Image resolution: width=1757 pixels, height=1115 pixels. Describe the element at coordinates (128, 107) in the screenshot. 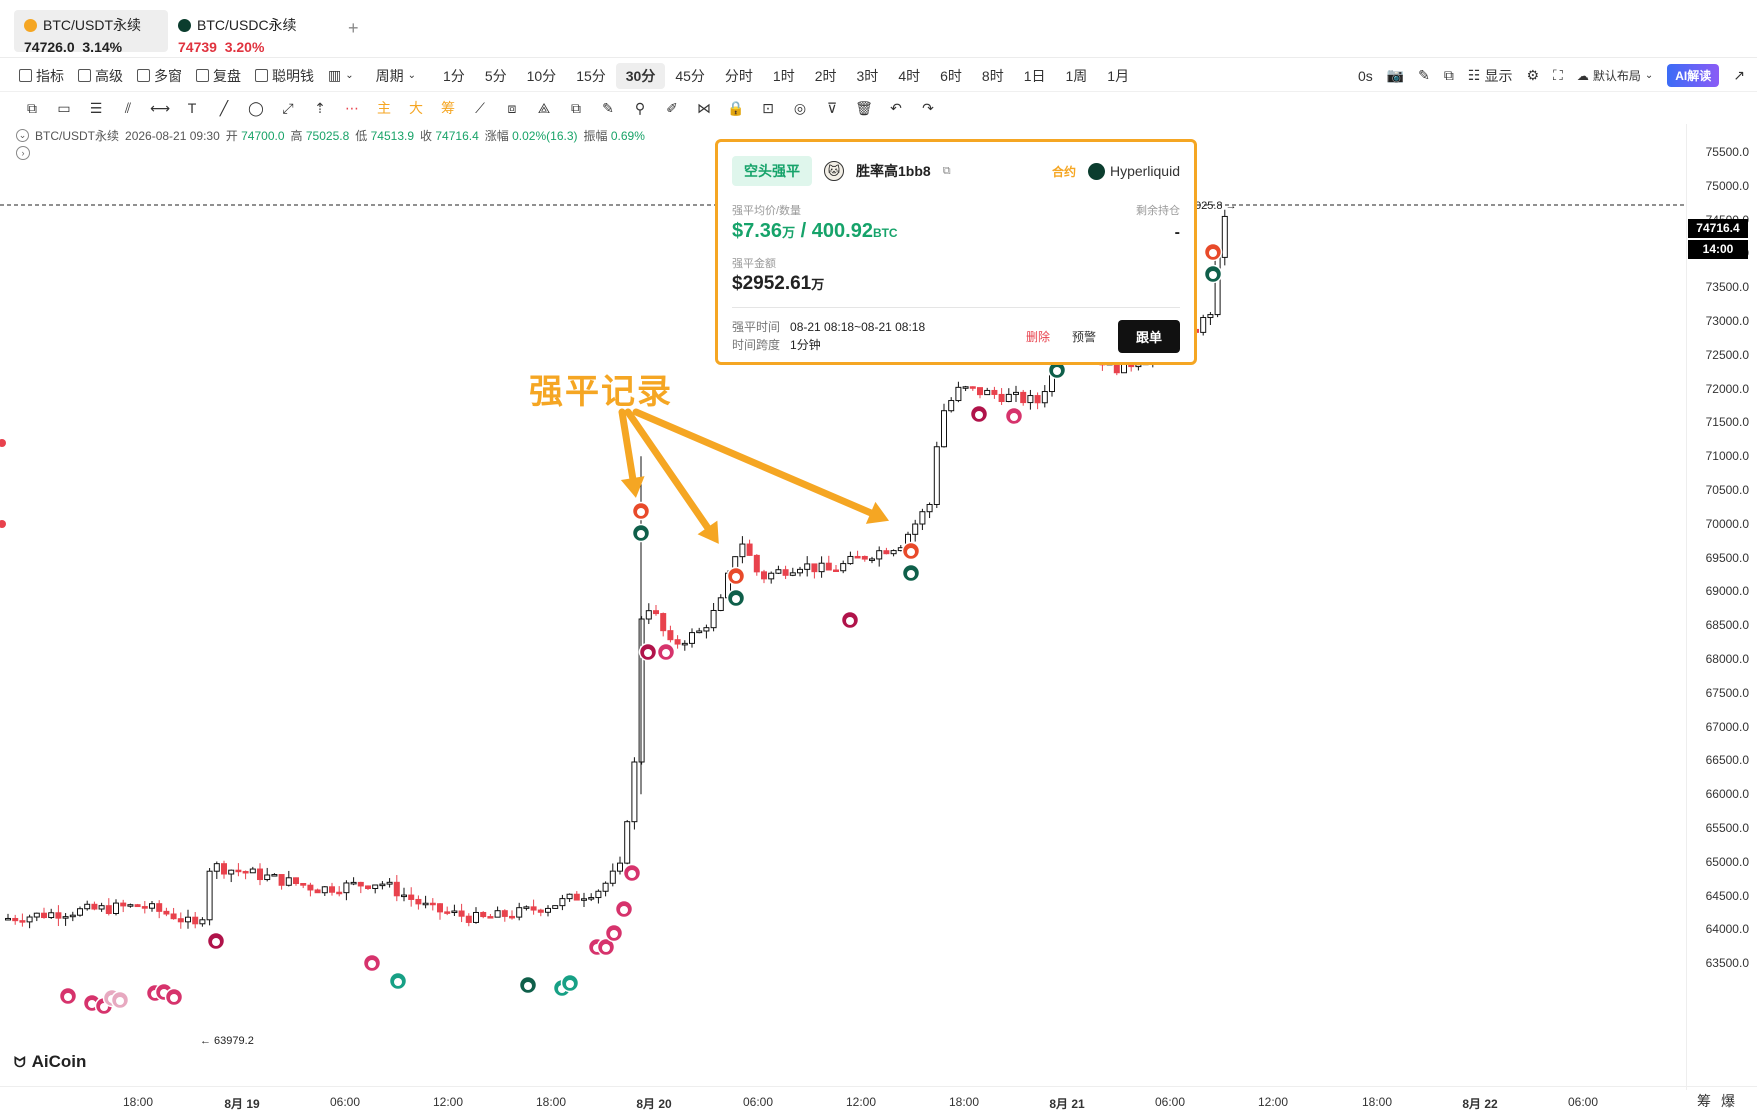

I see `draw-tool-icon-3: ⫽` at that location.